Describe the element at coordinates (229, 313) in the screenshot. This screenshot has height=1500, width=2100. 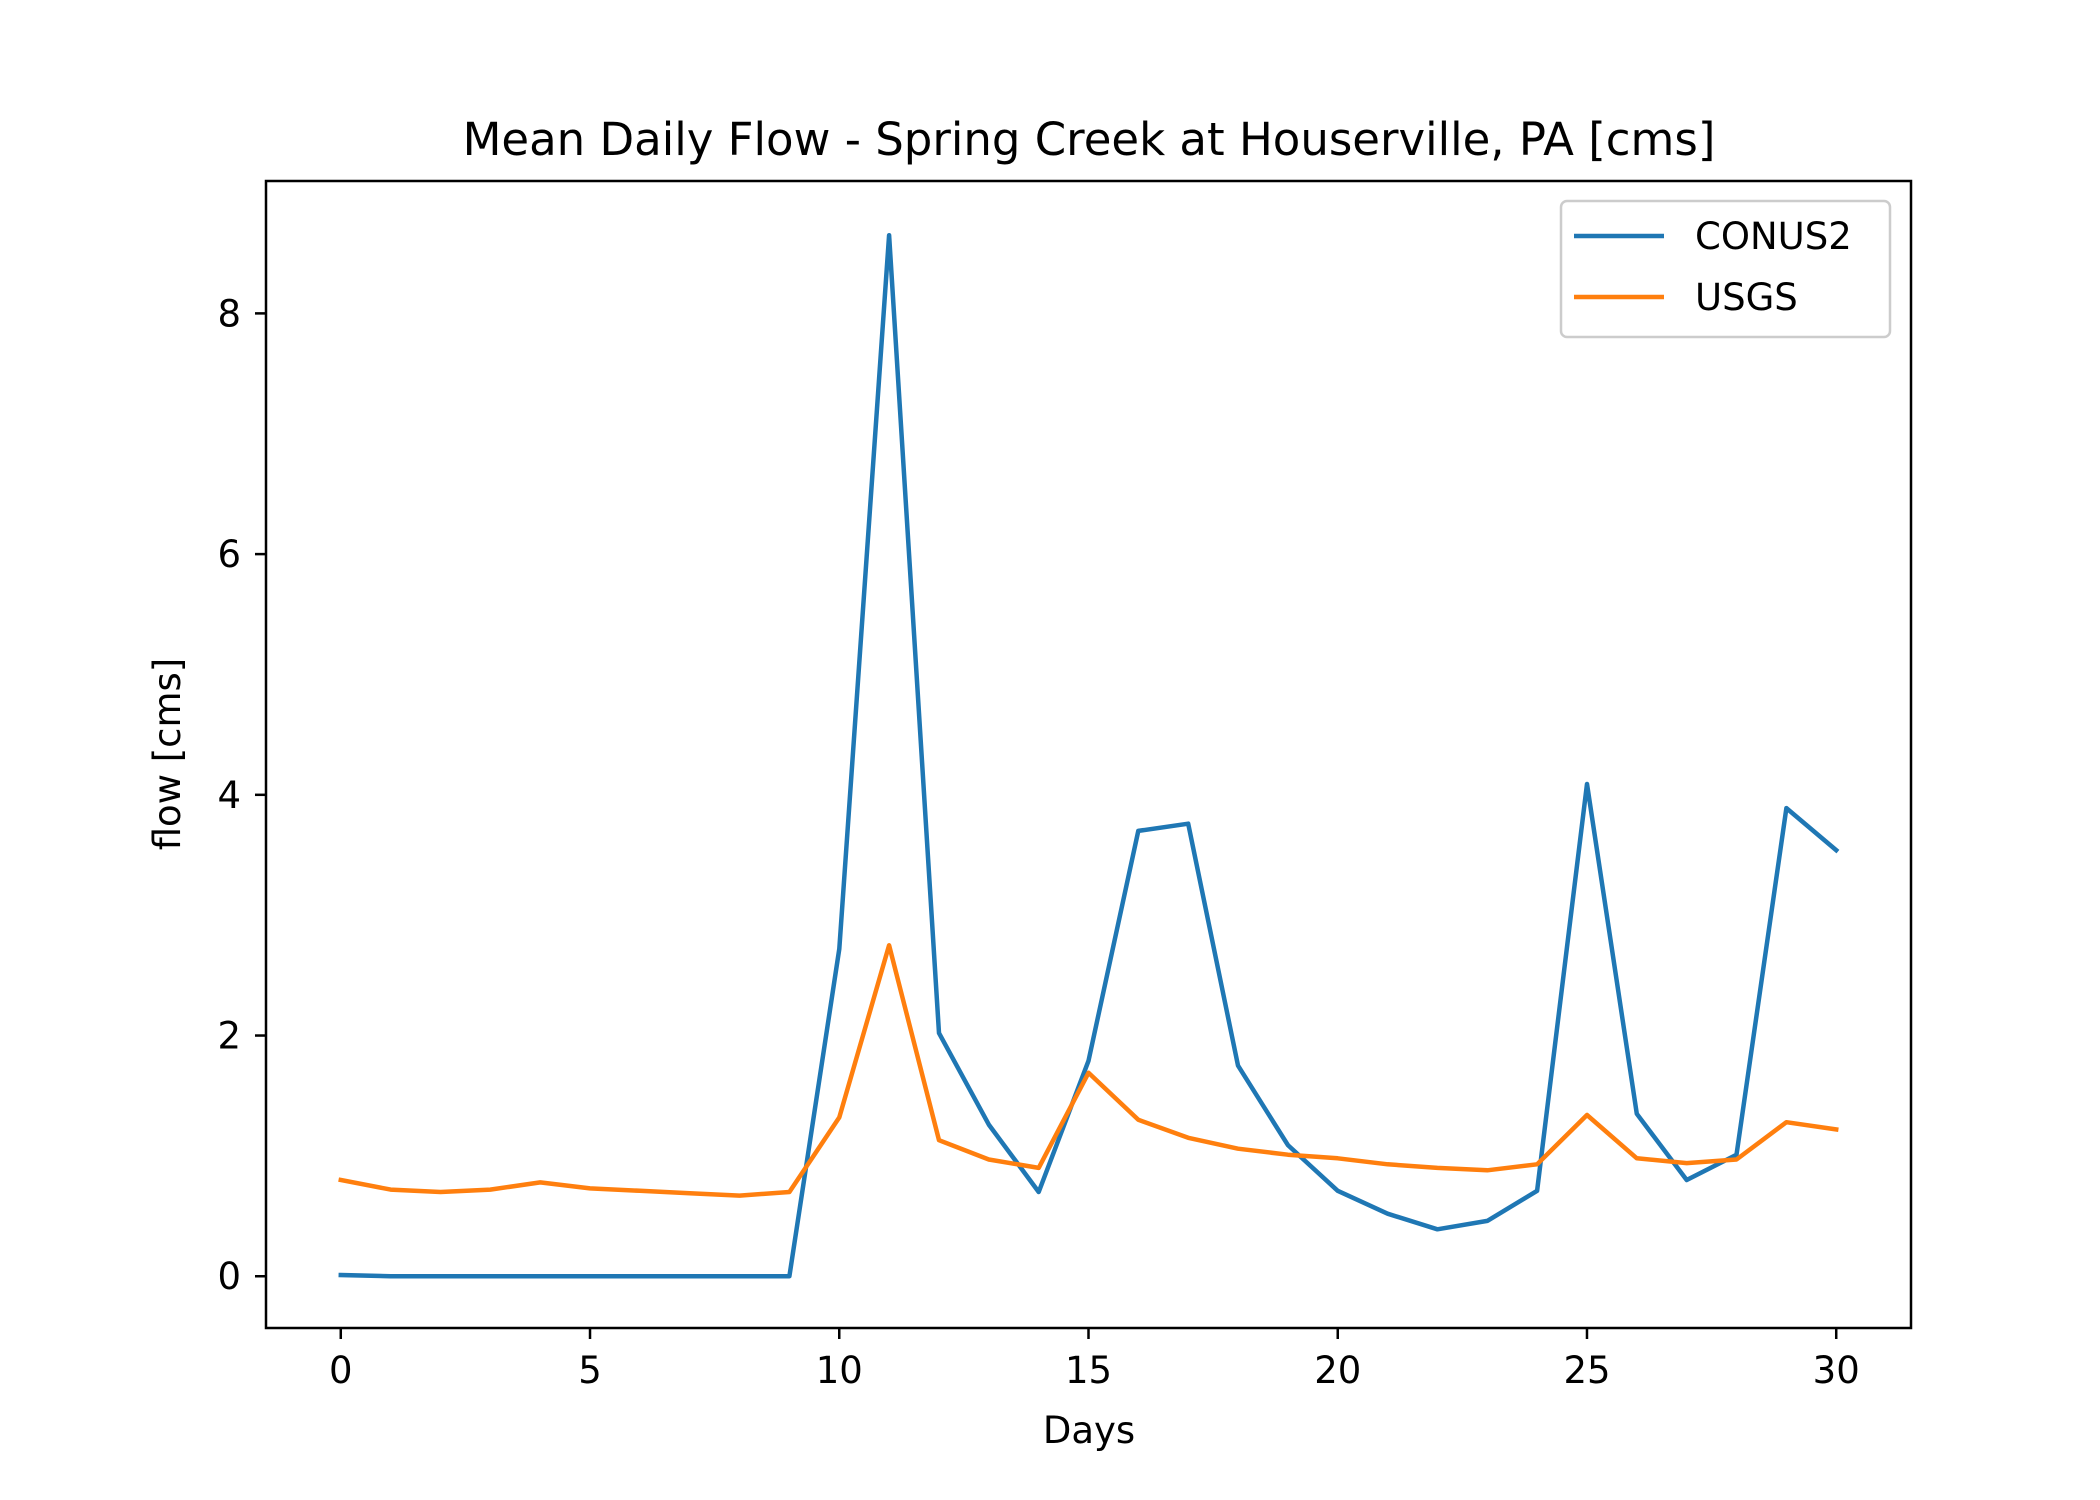
I see `y-tick-label: 8` at that location.